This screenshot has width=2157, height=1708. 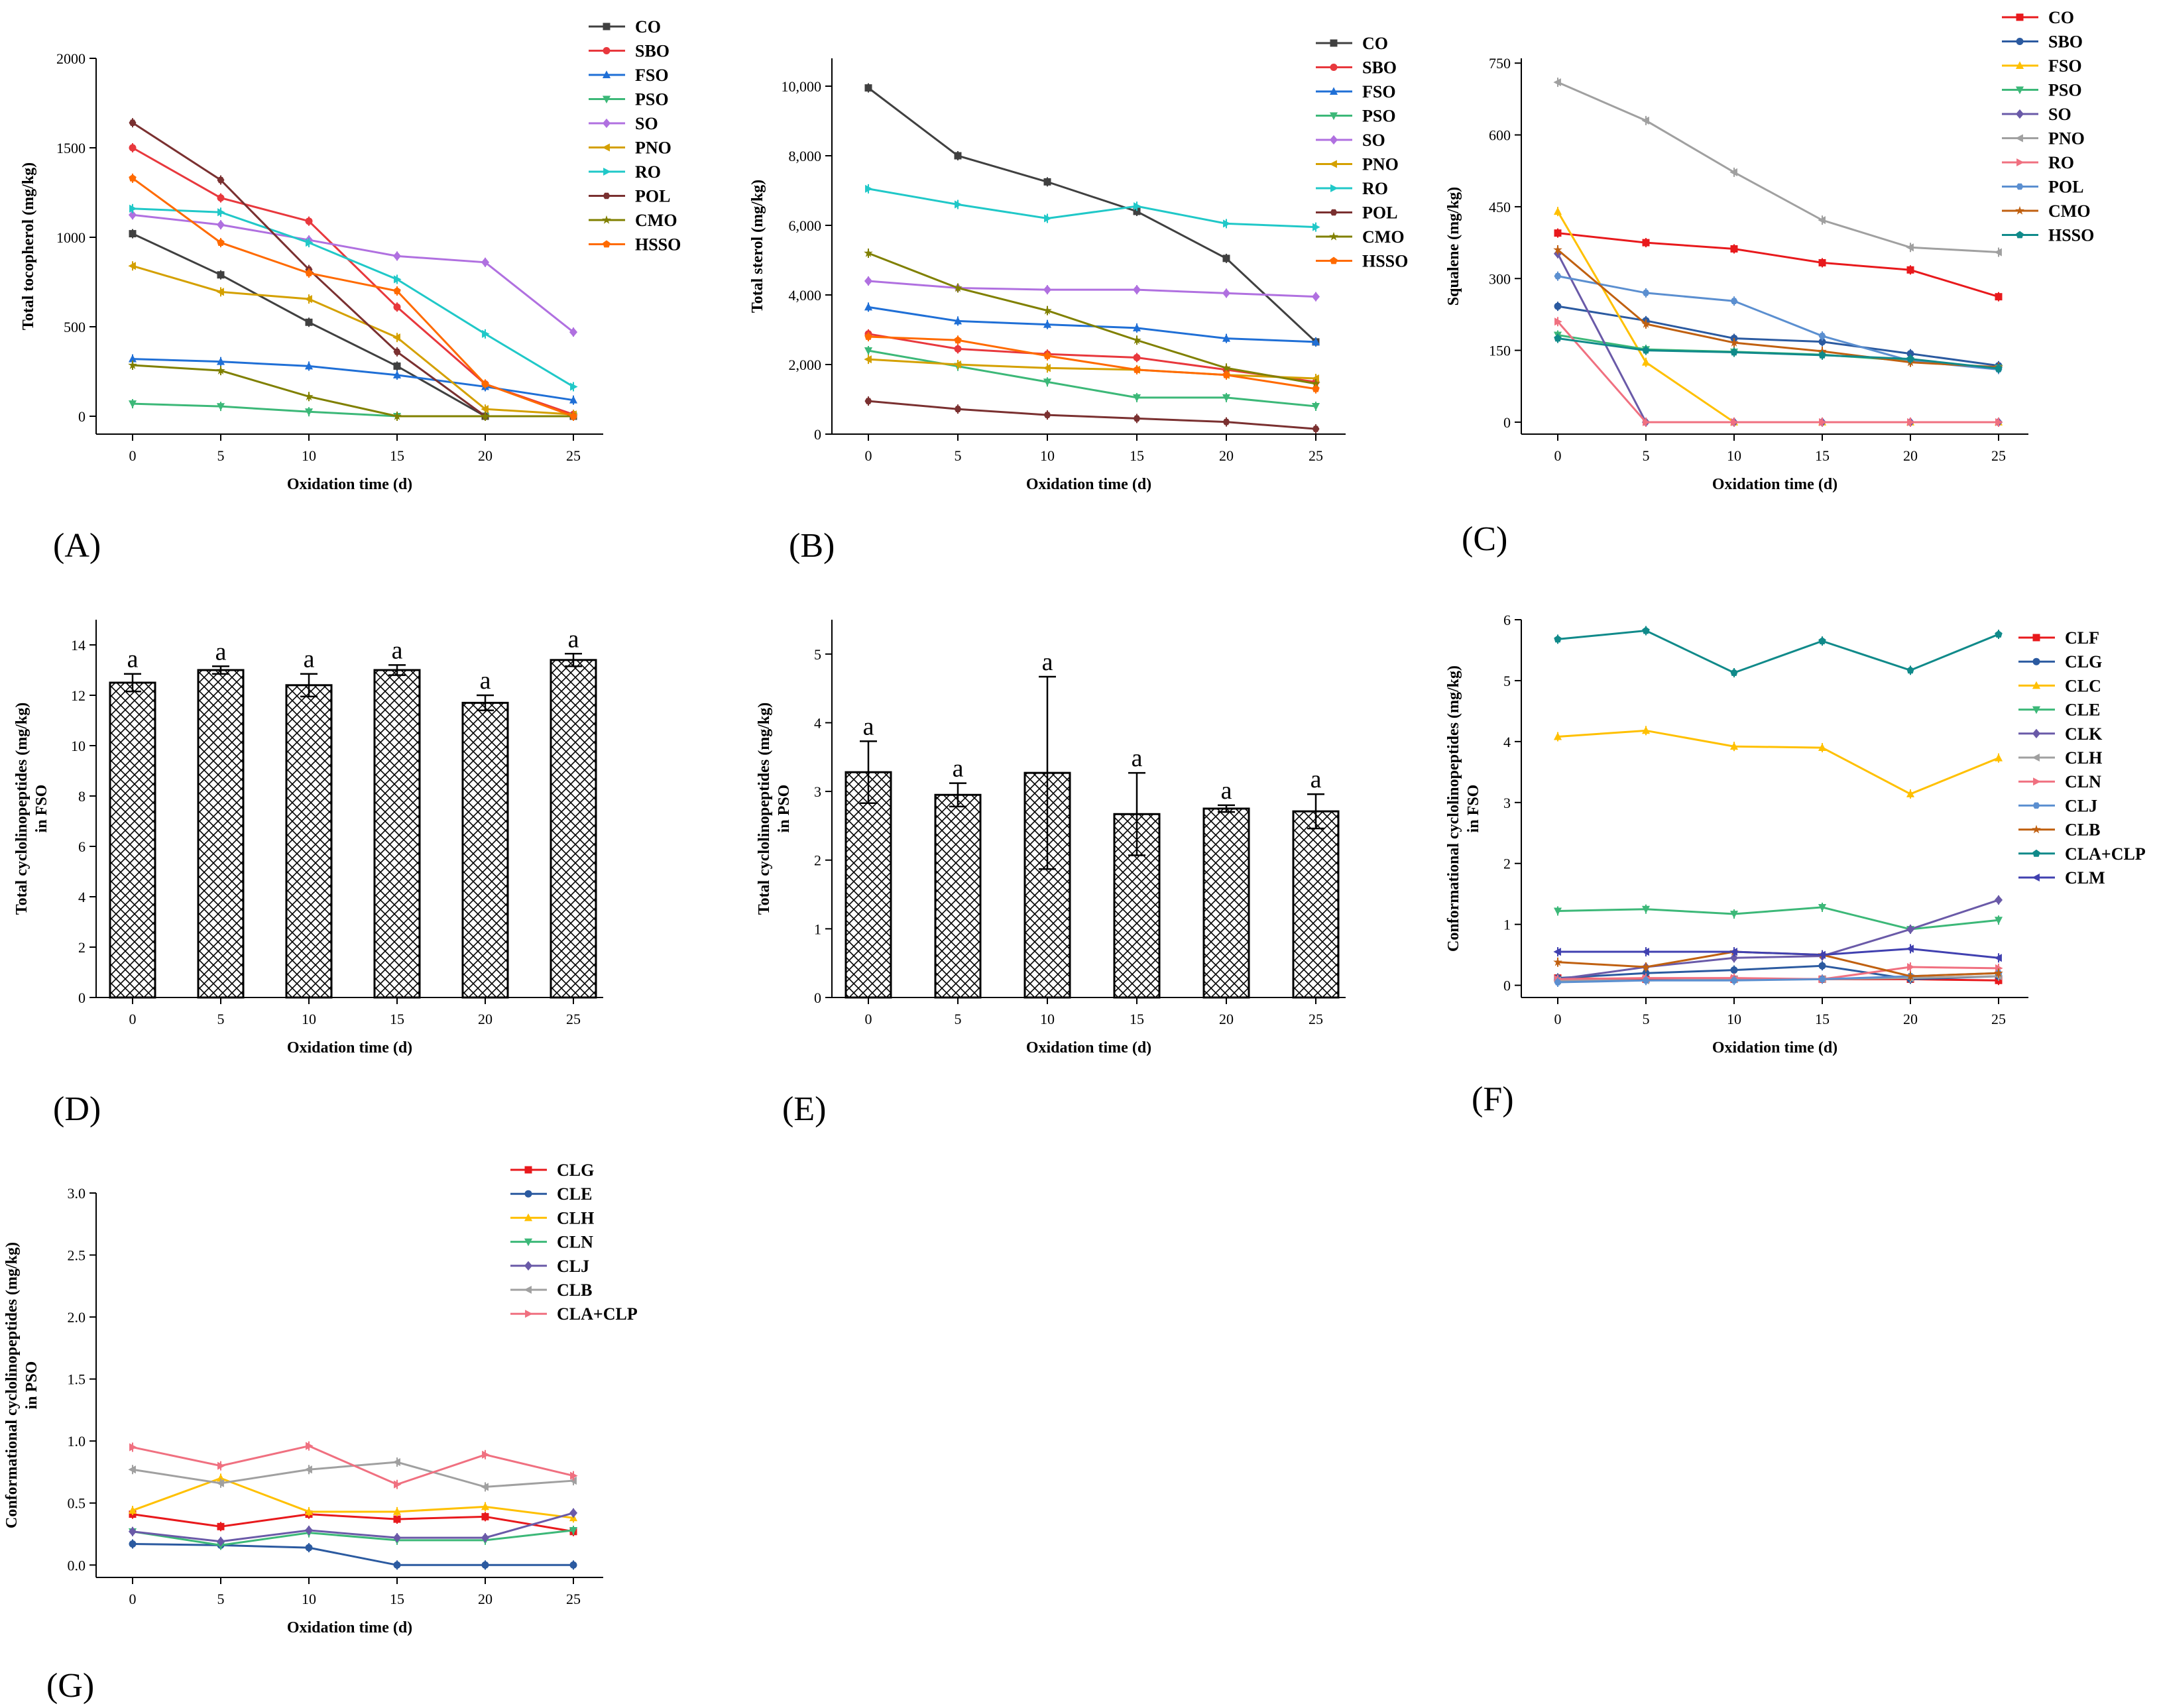 I want to click on panel-b-ylabel: Total sterol (mg/kg), so click(x=757, y=246).